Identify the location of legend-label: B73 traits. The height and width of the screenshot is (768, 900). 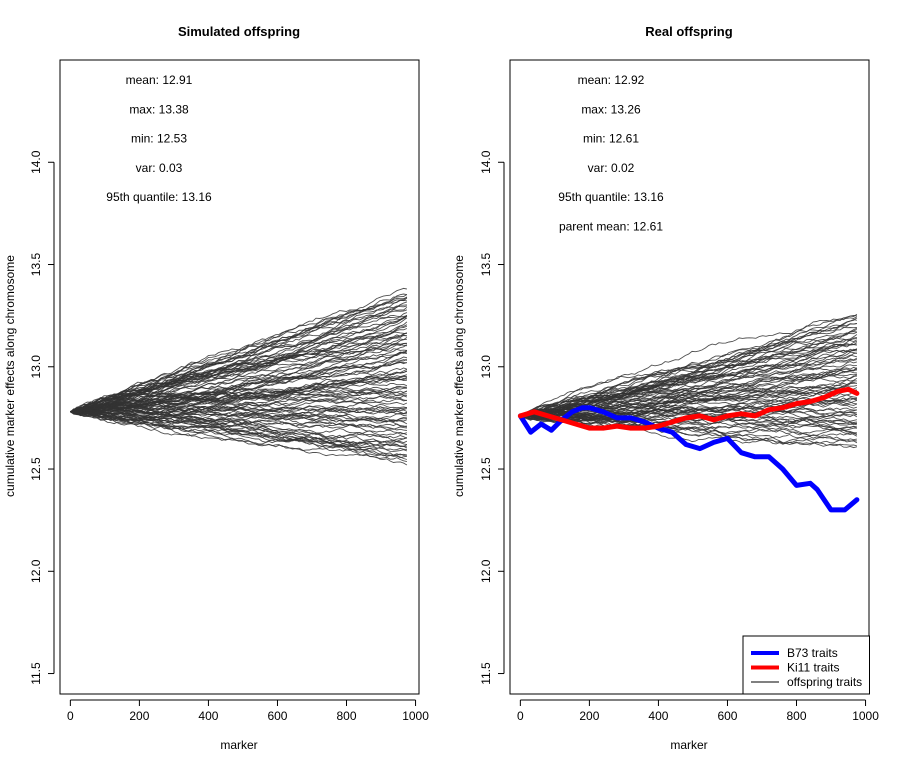
(812, 653).